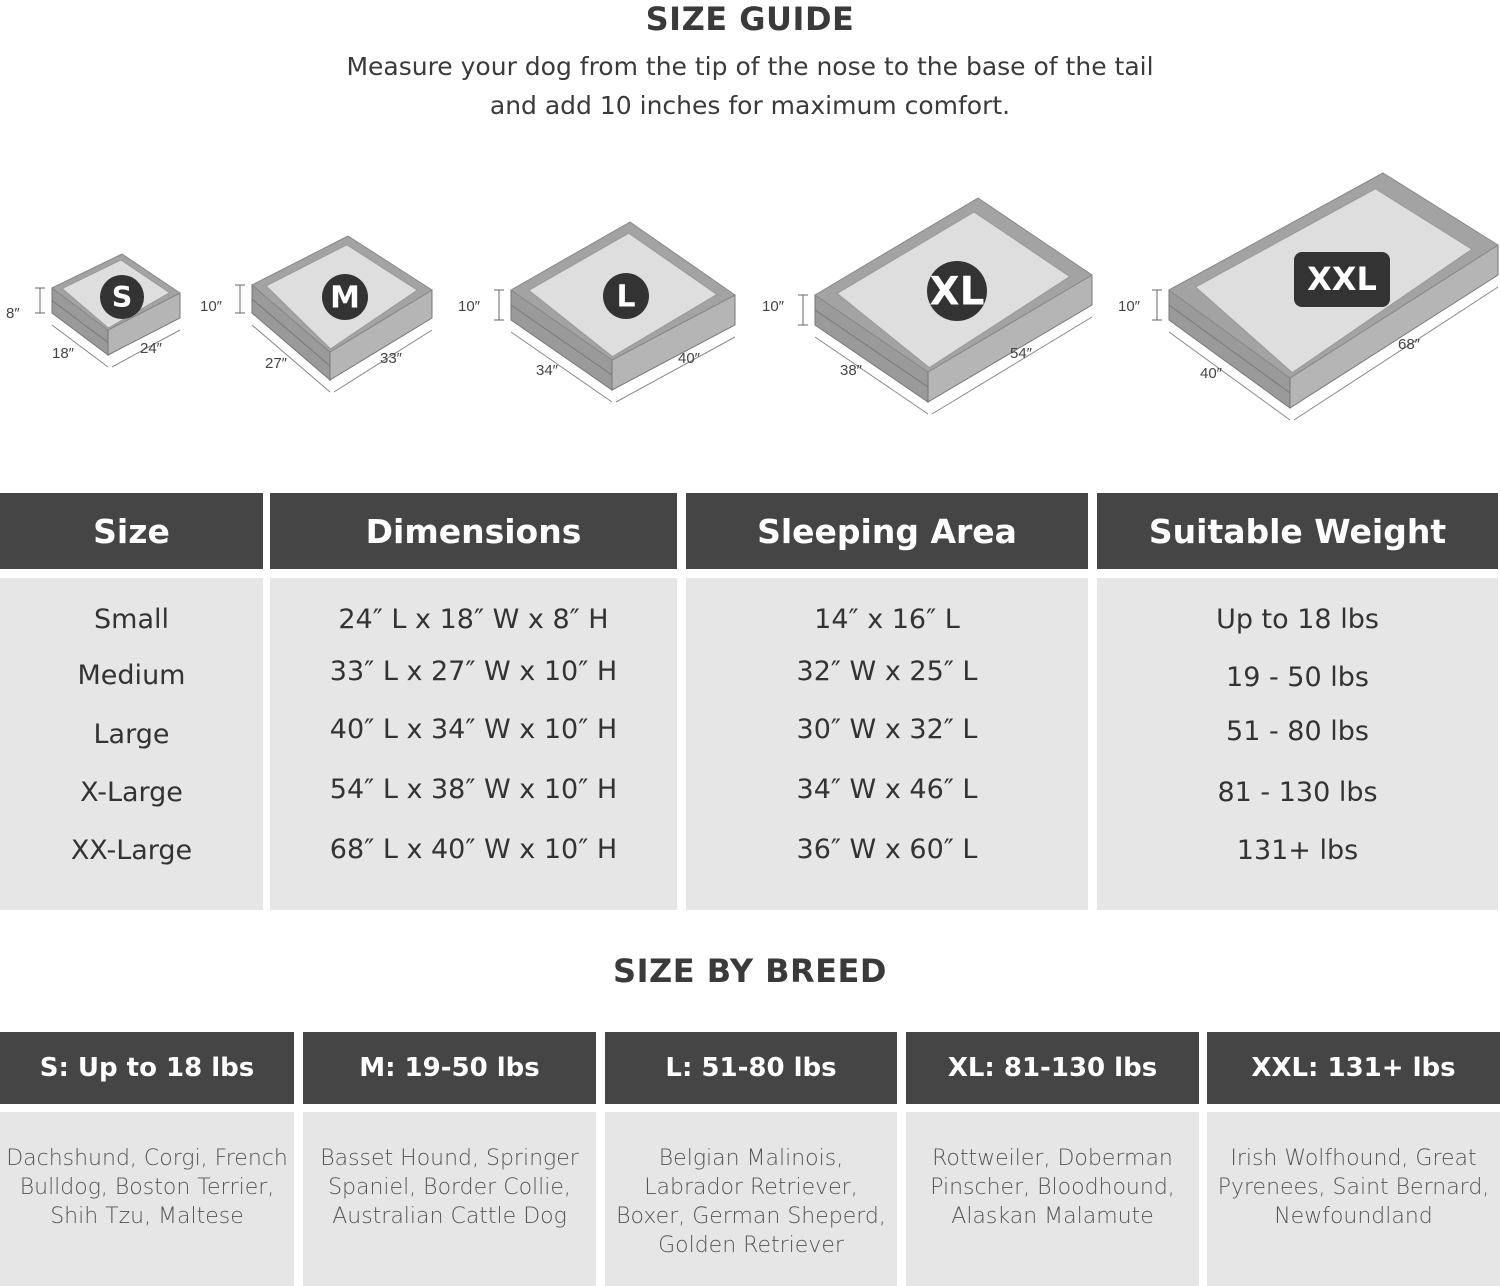 The height and width of the screenshot is (1286, 1500). What do you see at coordinates (473, 619) in the screenshot?
I see `table-cell: 24″ L x 18″ W x 8″ H` at bounding box center [473, 619].